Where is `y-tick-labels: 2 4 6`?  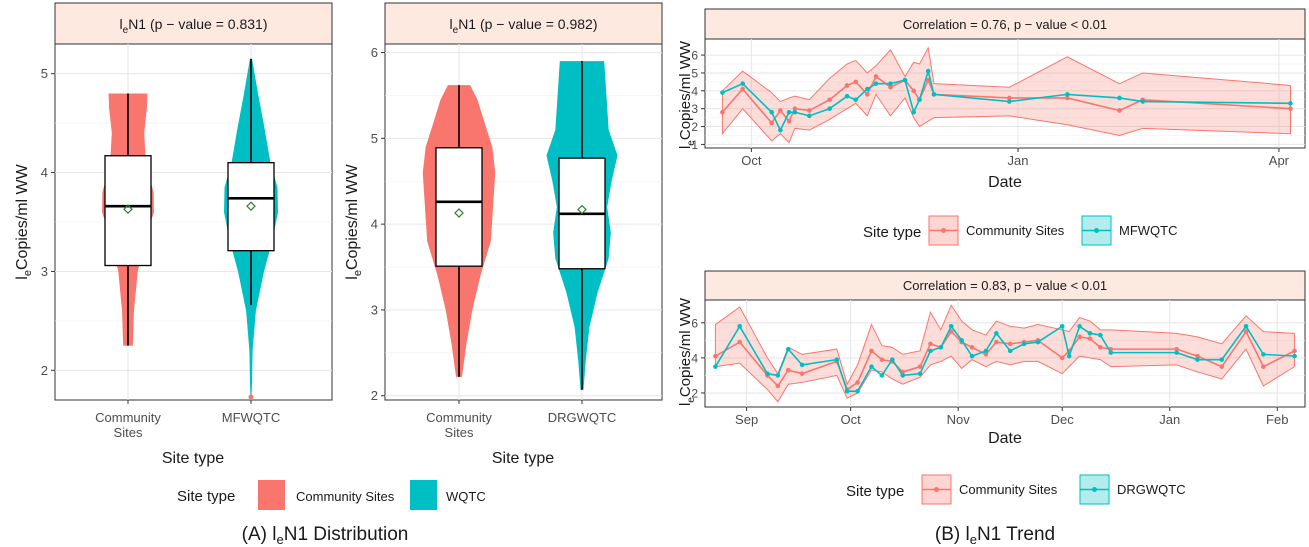
y-tick-labels: 2 4 6 is located at coordinates (694, 358).